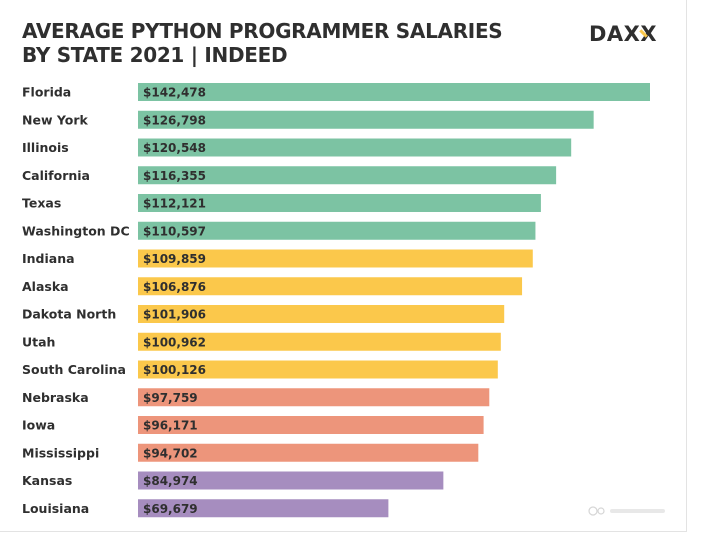  What do you see at coordinates (170, 453) in the screenshot?
I see `value-label: $94,702` at bounding box center [170, 453].